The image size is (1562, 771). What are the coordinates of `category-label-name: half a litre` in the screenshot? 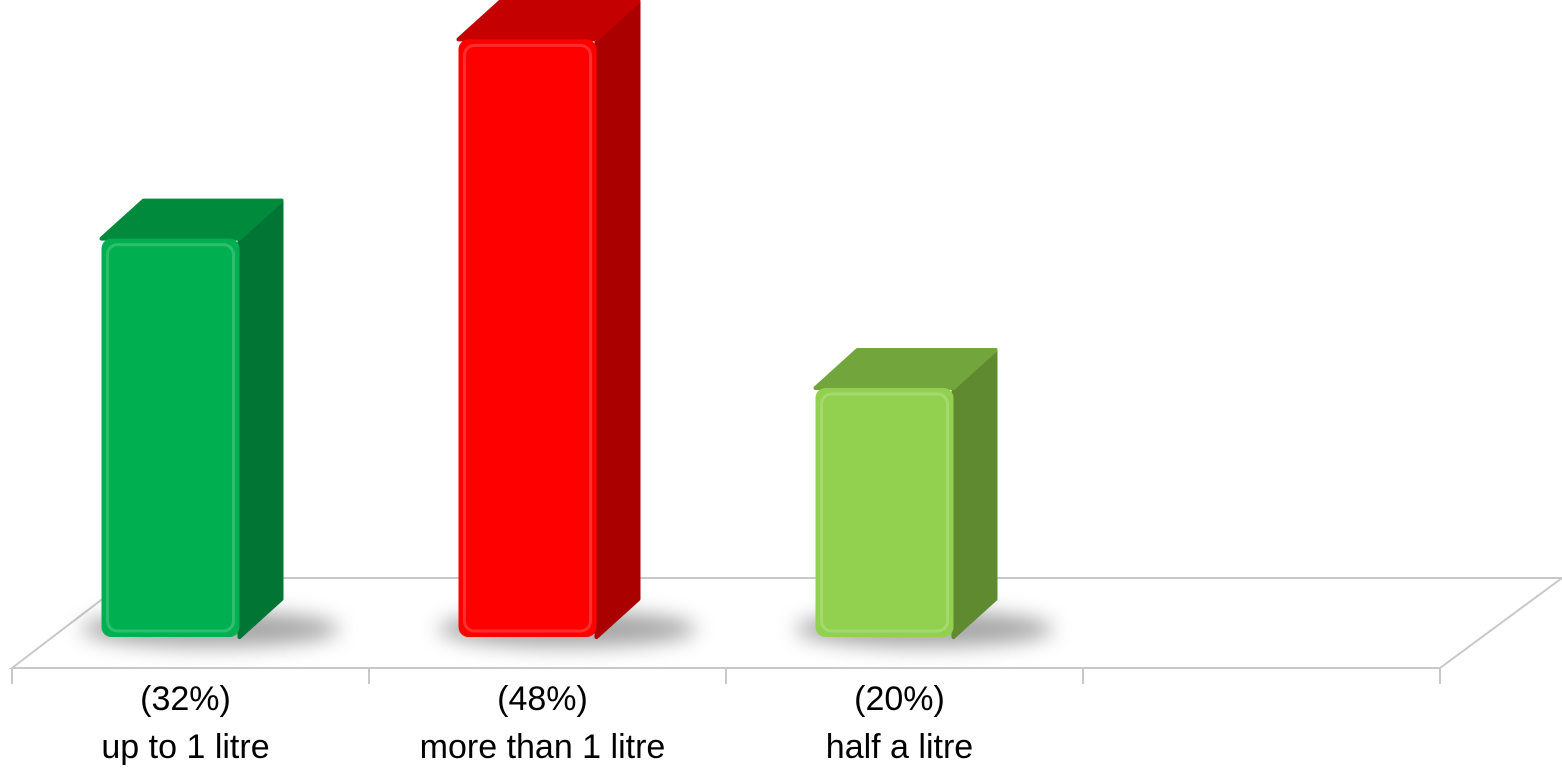 It's located at (899, 747).